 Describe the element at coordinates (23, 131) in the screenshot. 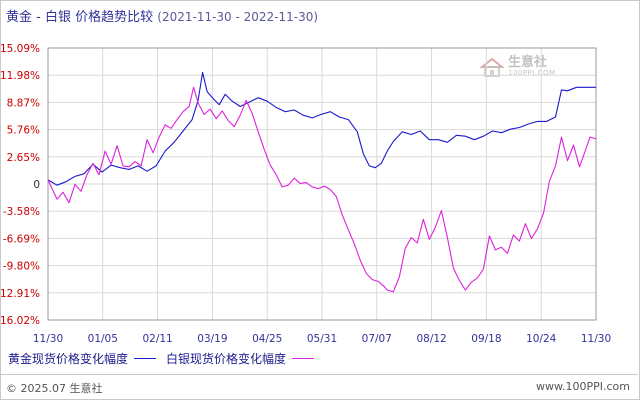

I see `y-tick-label: 5.76%` at that location.